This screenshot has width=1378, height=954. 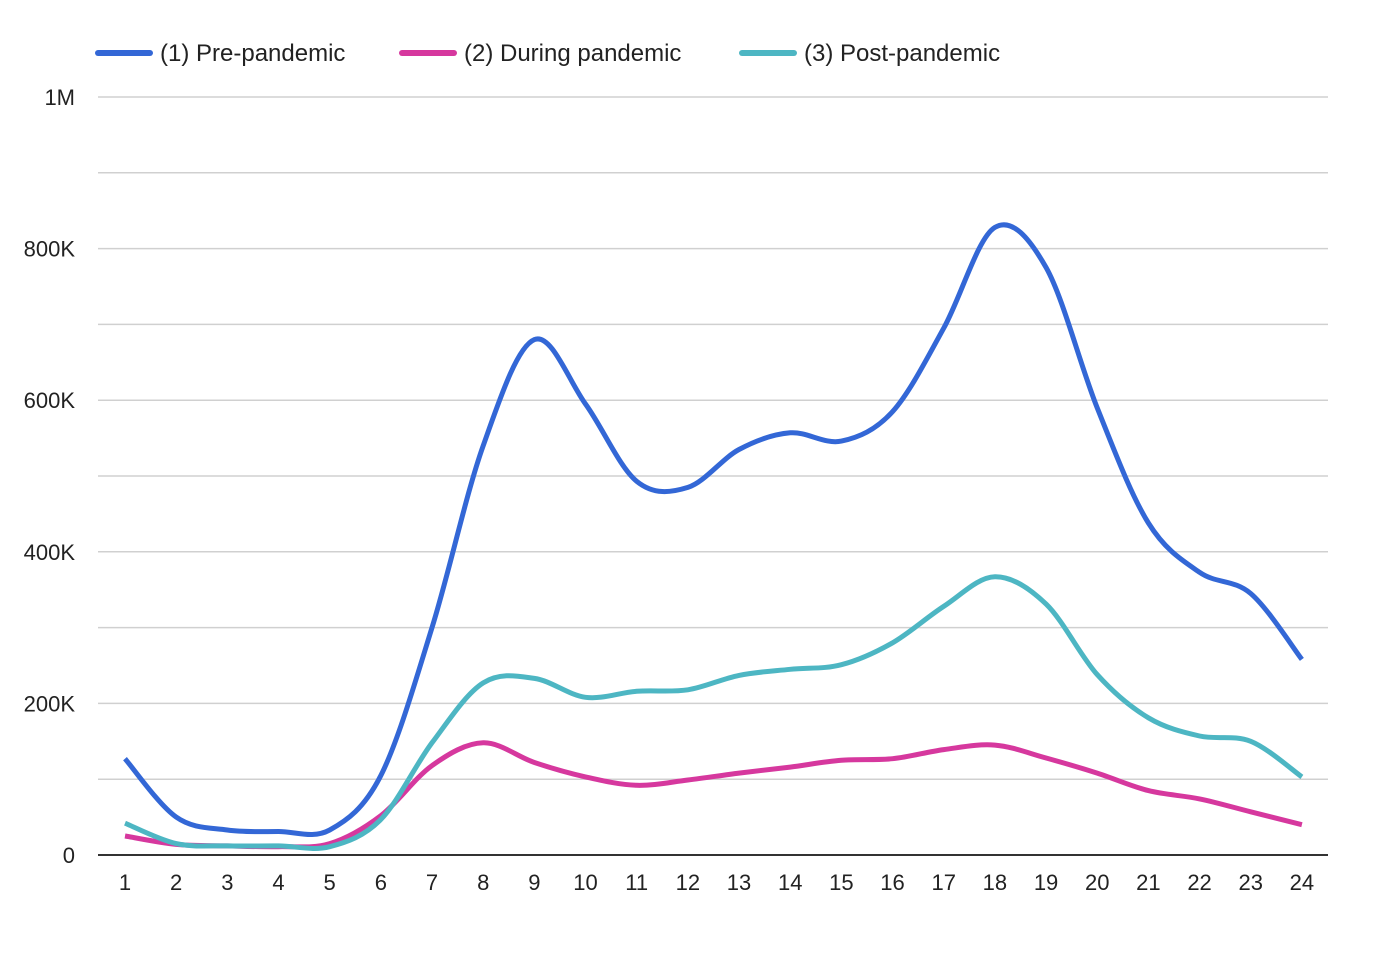 I want to click on legend-label-1: (1) Pre-pandemic, so click(x=252, y=53).